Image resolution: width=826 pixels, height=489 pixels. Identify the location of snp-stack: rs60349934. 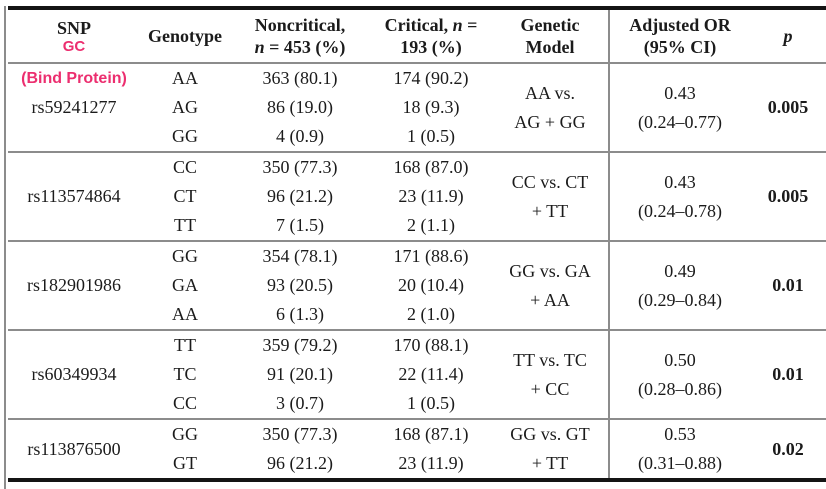
(74, 374).